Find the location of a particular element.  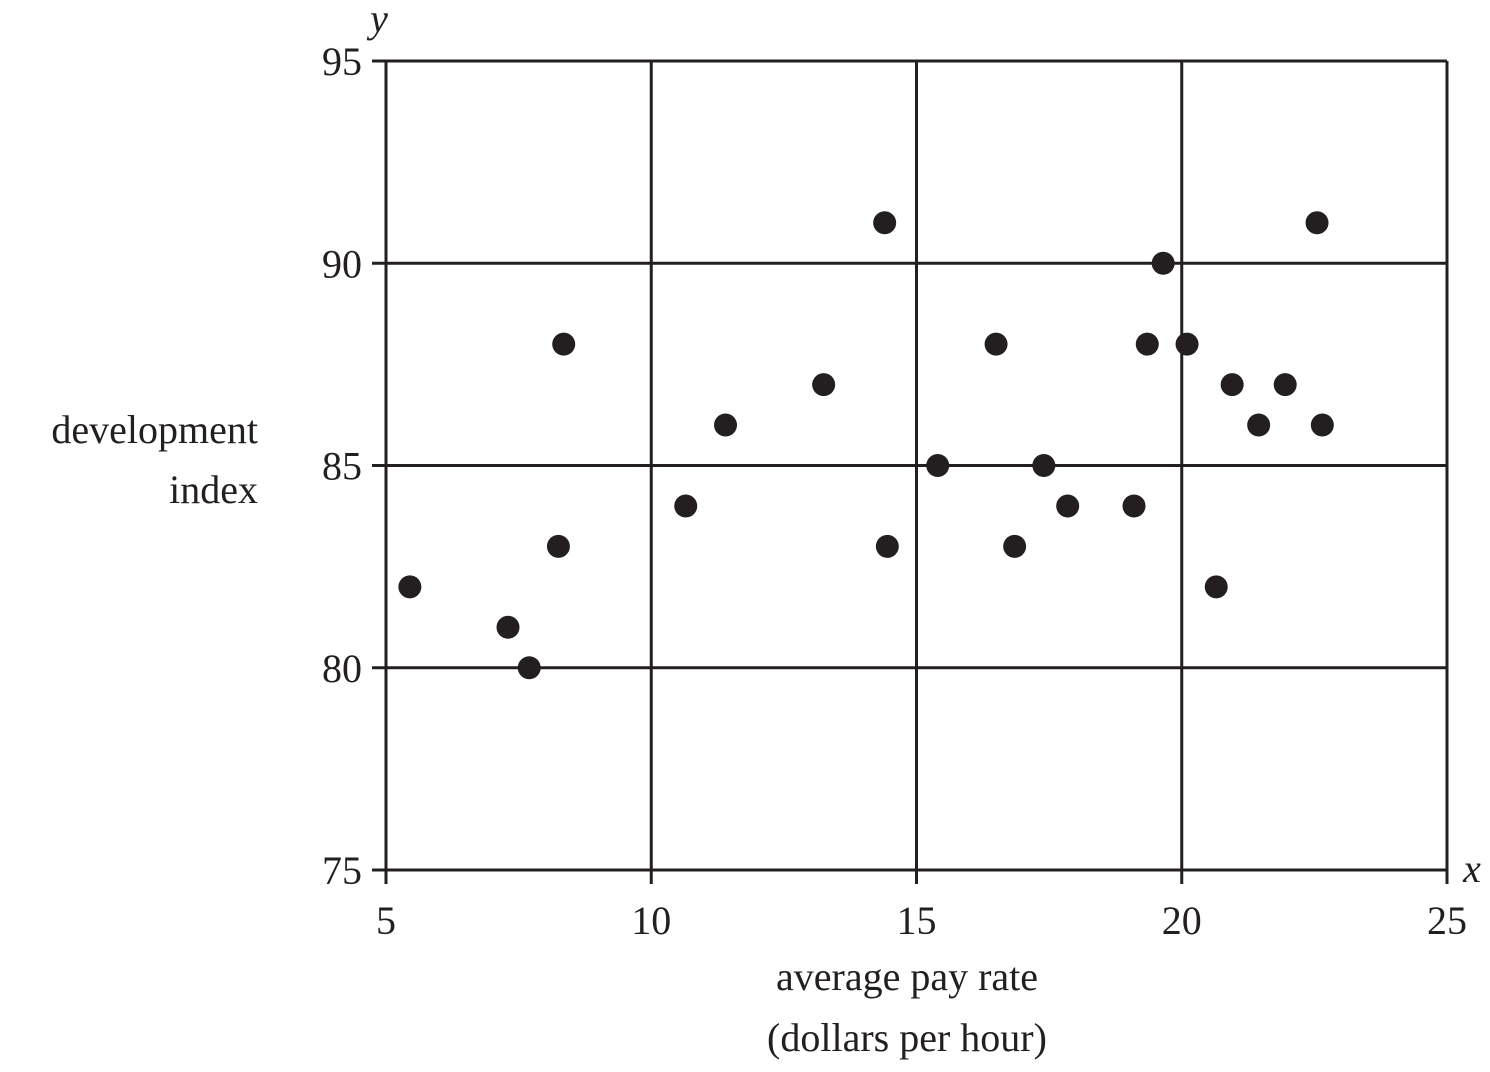

y-tick-label: 95 is located at coordinates (342, 61).